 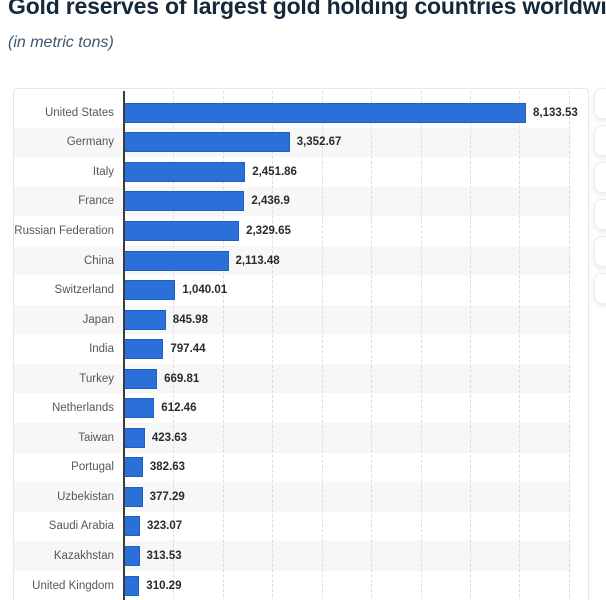 I want to click on value-label: 2,113.48, so click(x=257, y=260).